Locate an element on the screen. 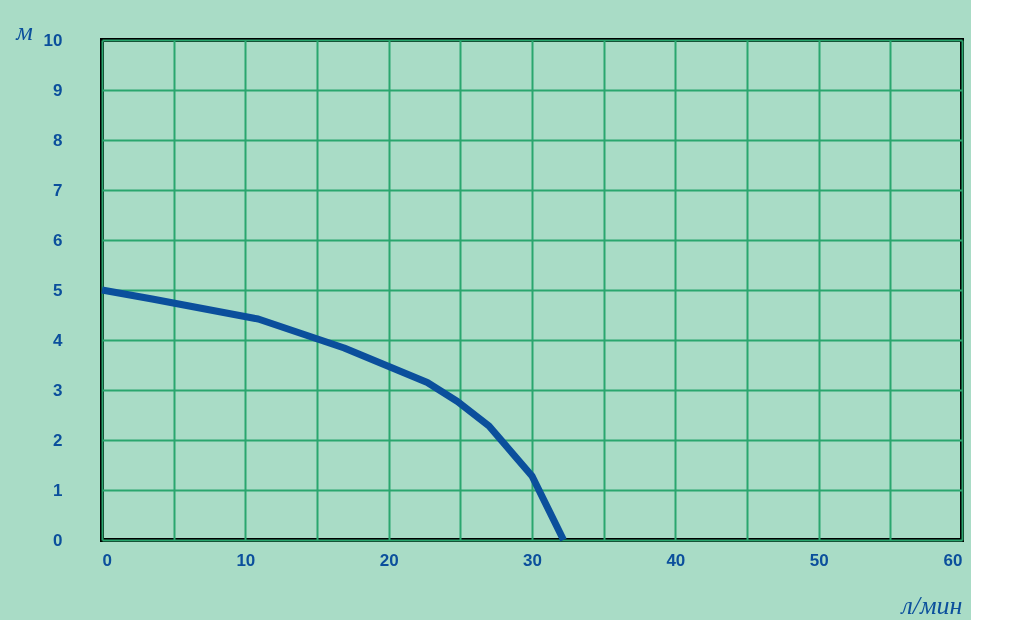 This screenshot has width=1010, height=623. x-tick-label: 20 is located at coordinates (389, 560).